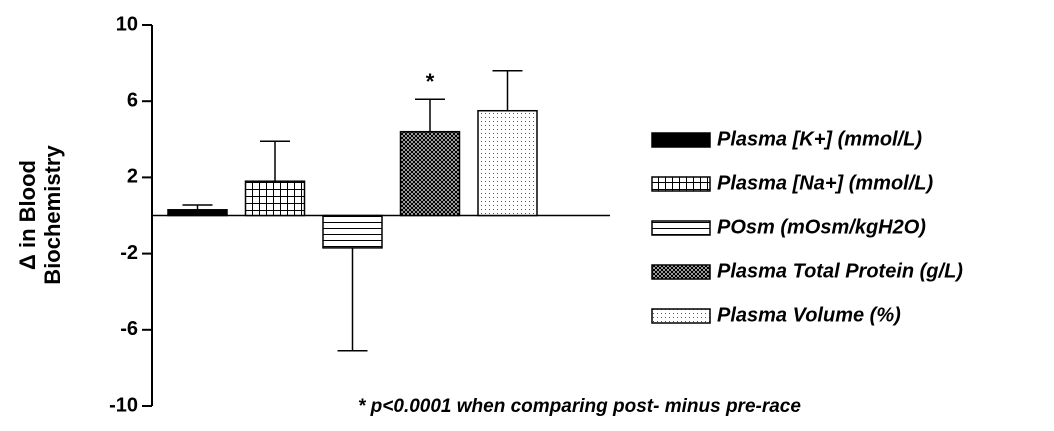  Describe the element at coordinates (127, 24) in the screenshot. I see `y-tick-label: 10` at that location.